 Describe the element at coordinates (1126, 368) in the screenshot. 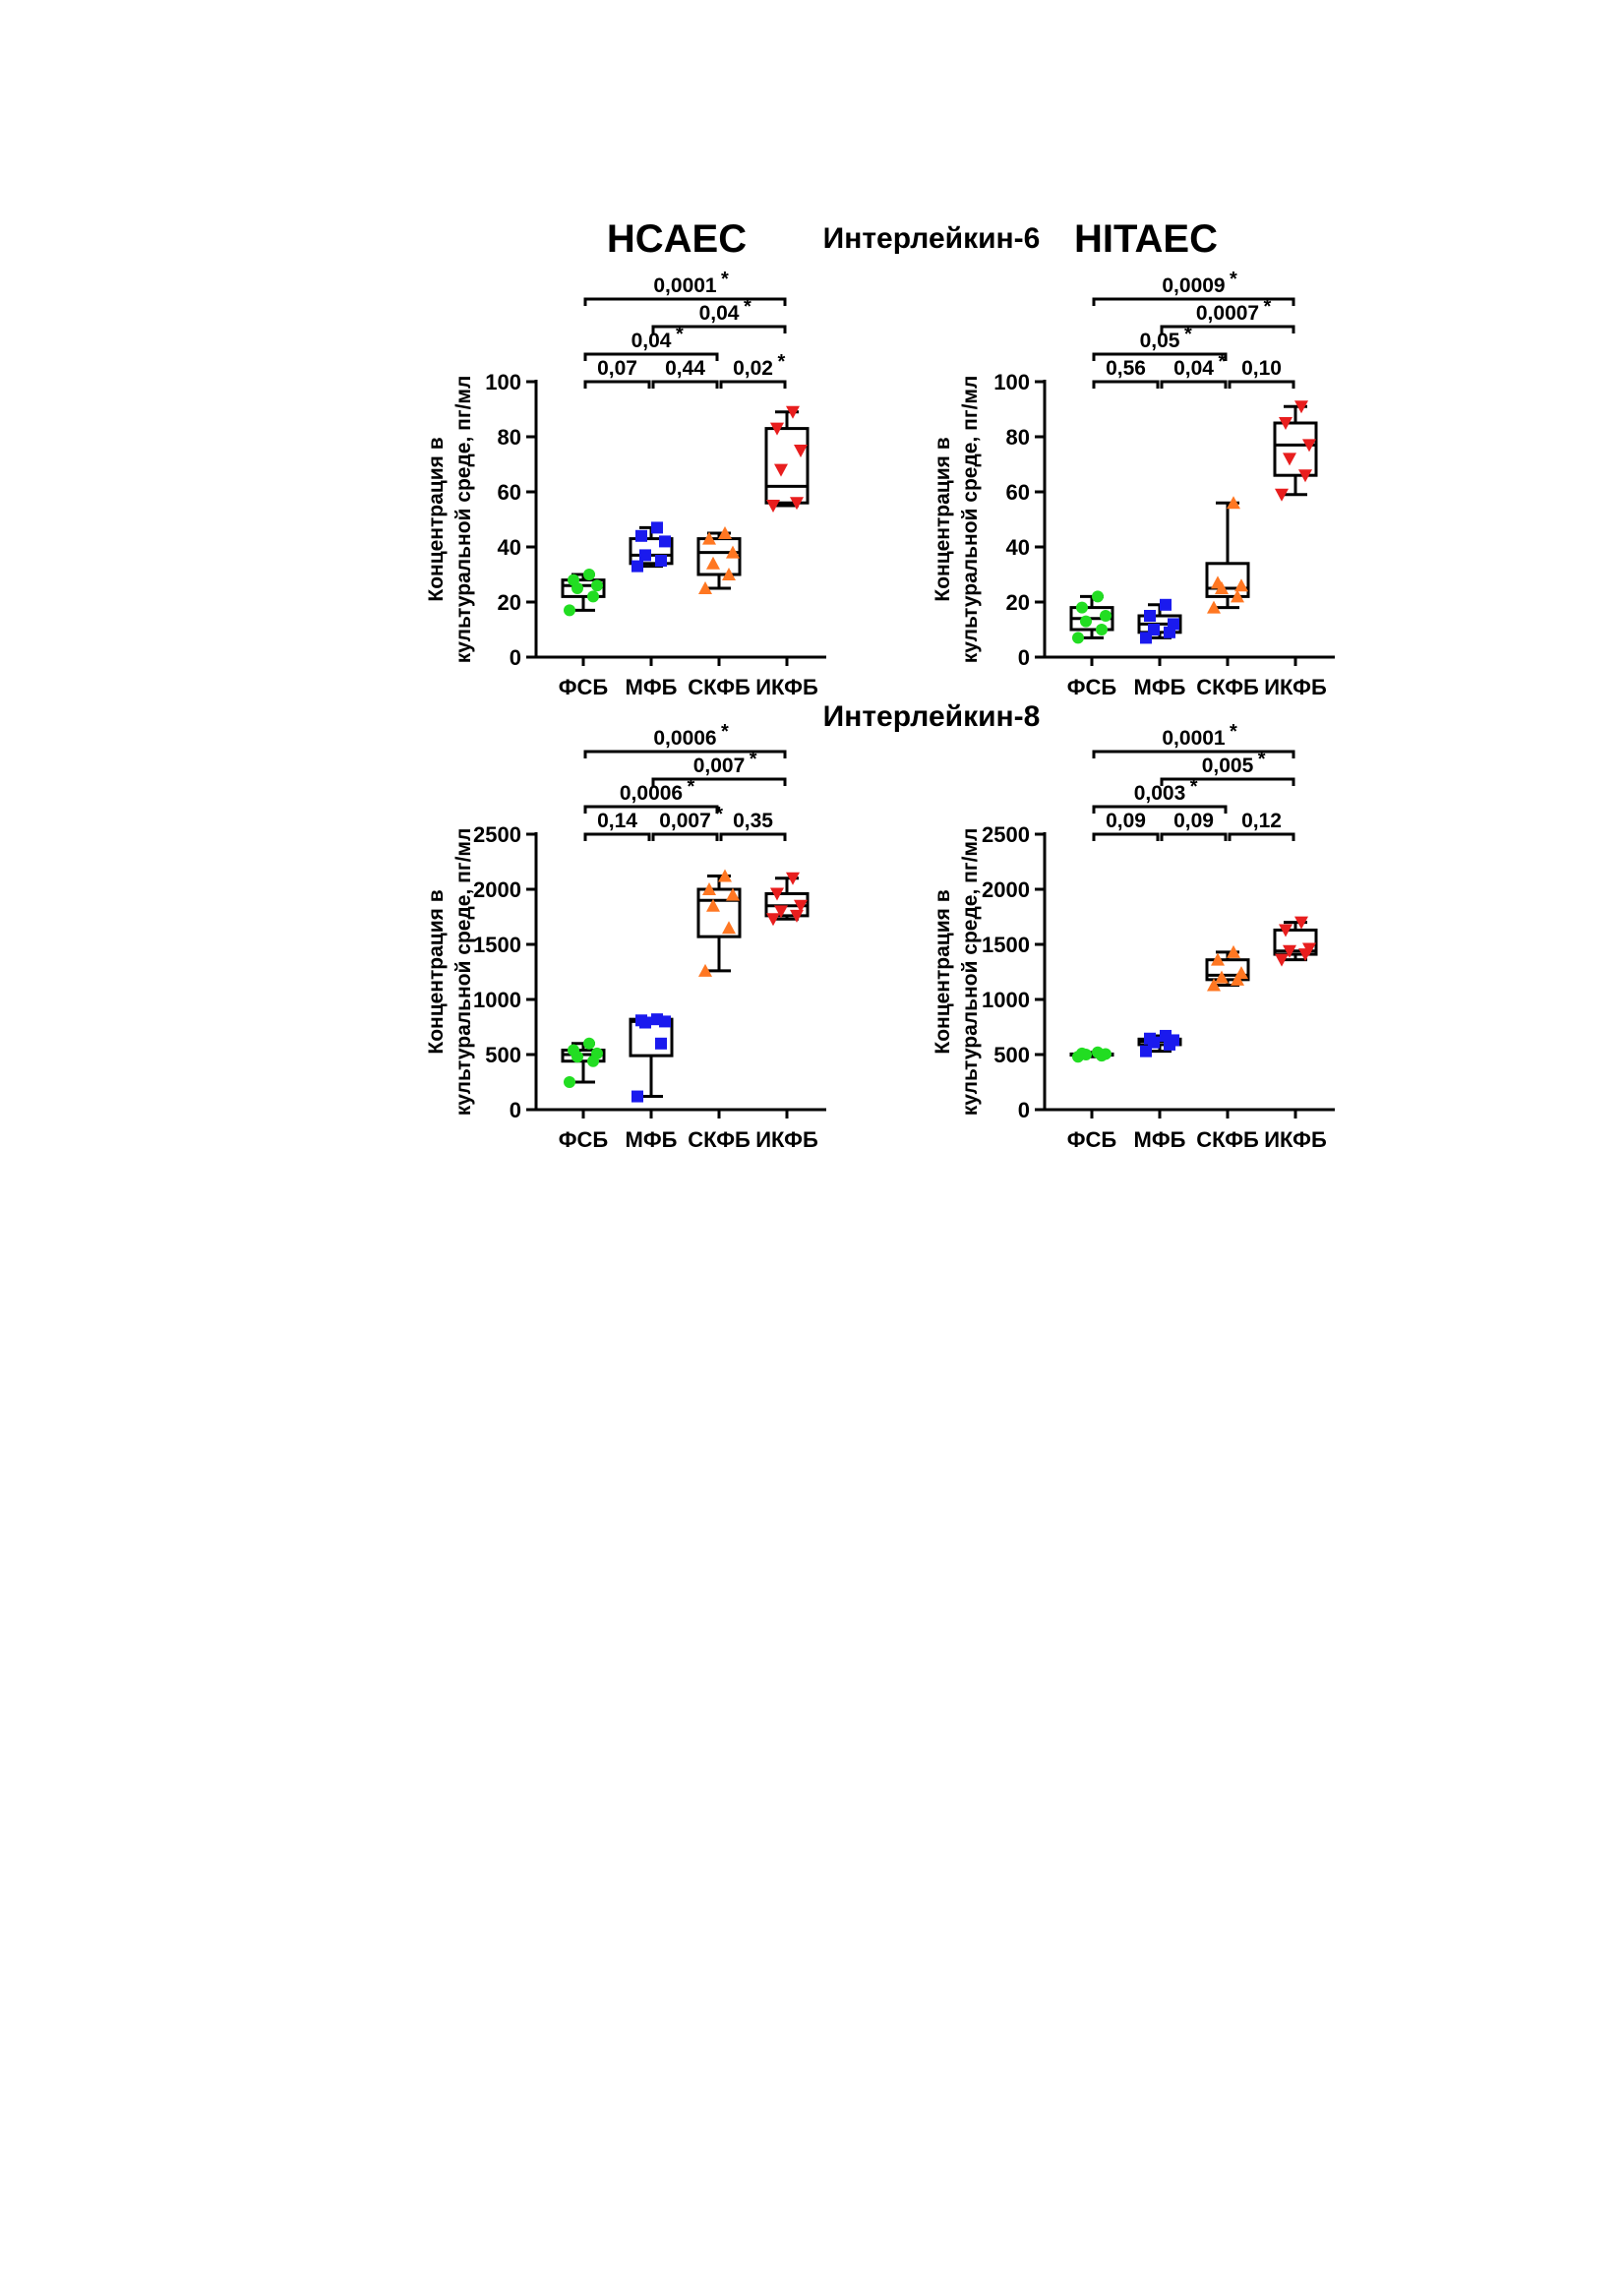

I see `comparison-pvalue: 0,56` at that location.